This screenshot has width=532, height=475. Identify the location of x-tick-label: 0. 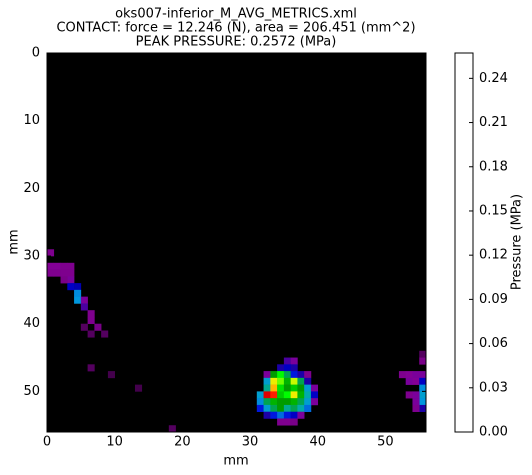
(47, 442).